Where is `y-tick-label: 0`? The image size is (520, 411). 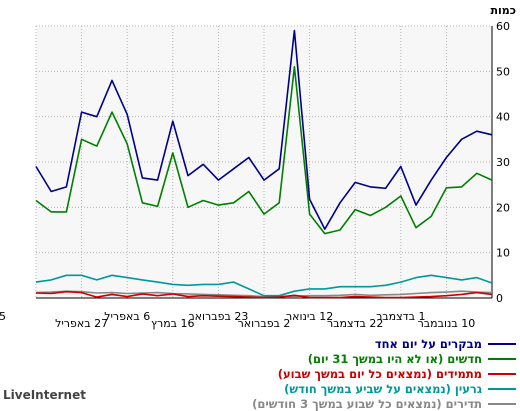
y-tick-label: 0 is located at coordinates (499, 298).